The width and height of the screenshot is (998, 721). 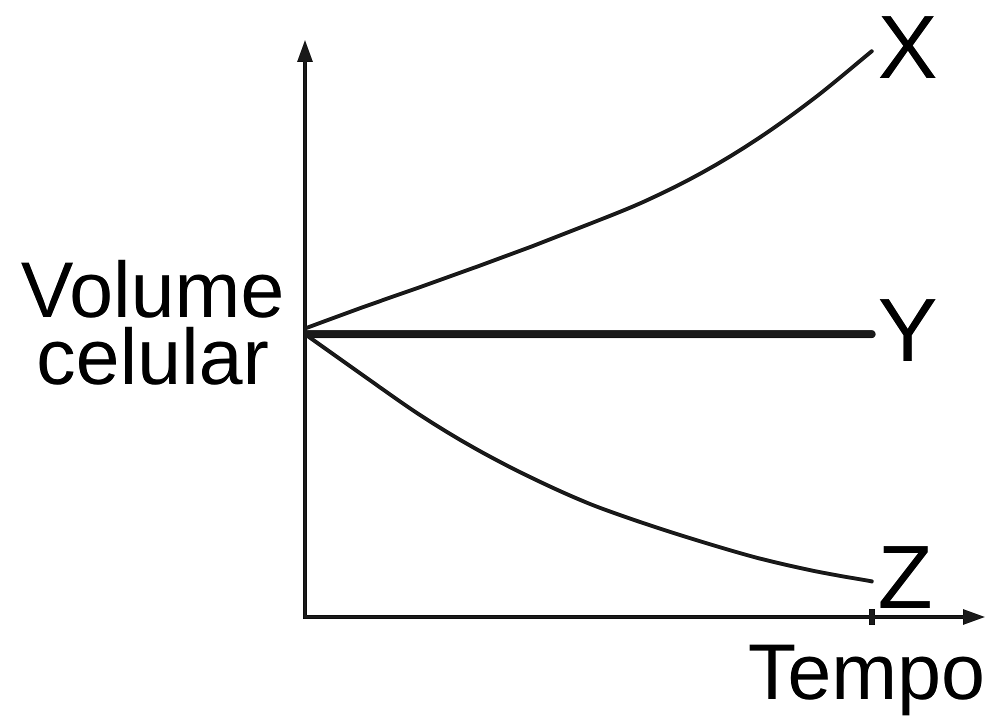 What do you see at coordinates (908, 330) in the screenshot?
I see `series-label: Y` at bounding box center [908, 330].